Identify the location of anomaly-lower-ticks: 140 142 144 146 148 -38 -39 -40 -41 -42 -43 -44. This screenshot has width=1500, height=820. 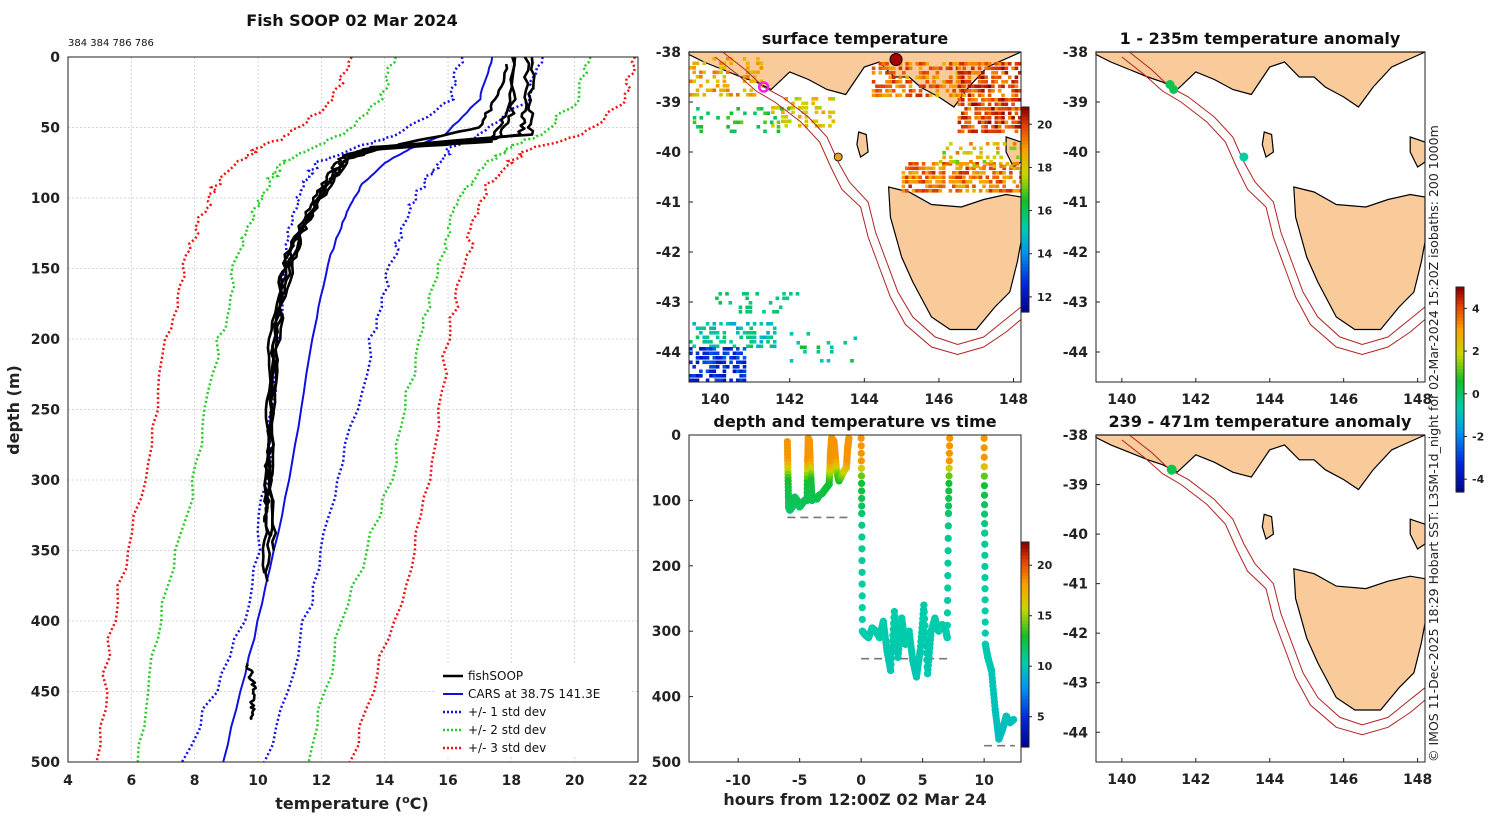
(1248, 608).